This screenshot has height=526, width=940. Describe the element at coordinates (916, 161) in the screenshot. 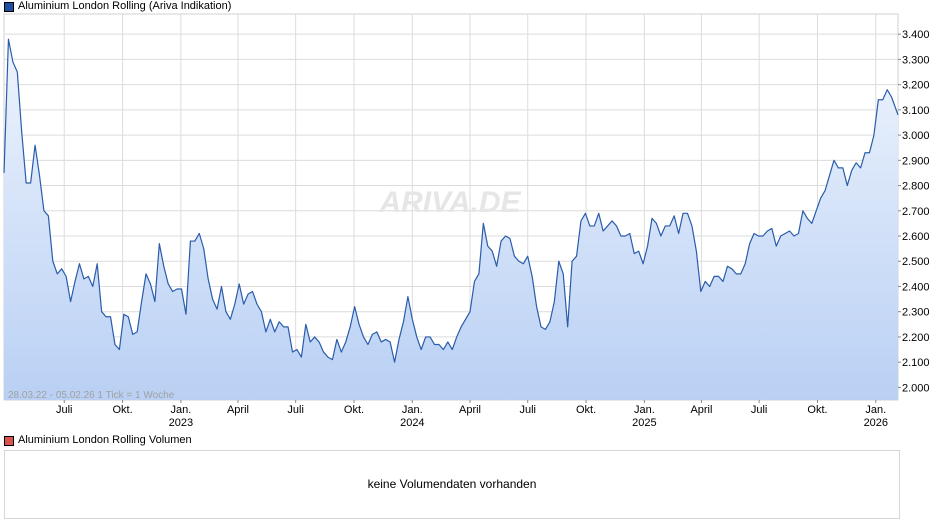

I see `y-tick-label: 2.900` at that location.